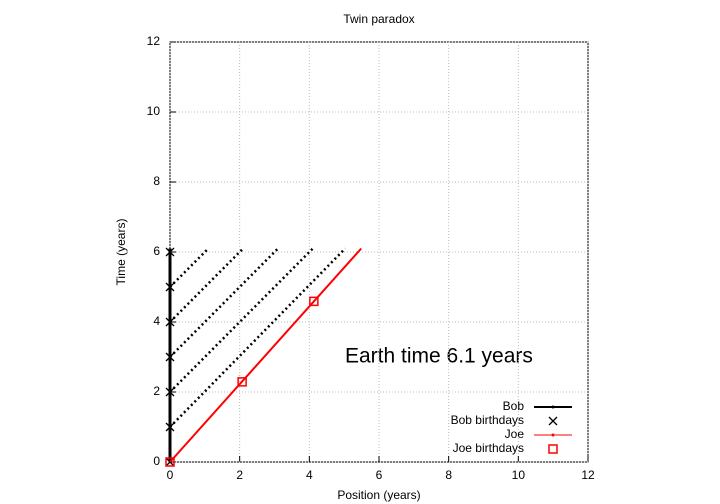 The width and height of the screenshot is (720, 504). Describe the element at coordinates (121, 252) in the screenshot. I see `y-axis-label: Time (years)` at that location.